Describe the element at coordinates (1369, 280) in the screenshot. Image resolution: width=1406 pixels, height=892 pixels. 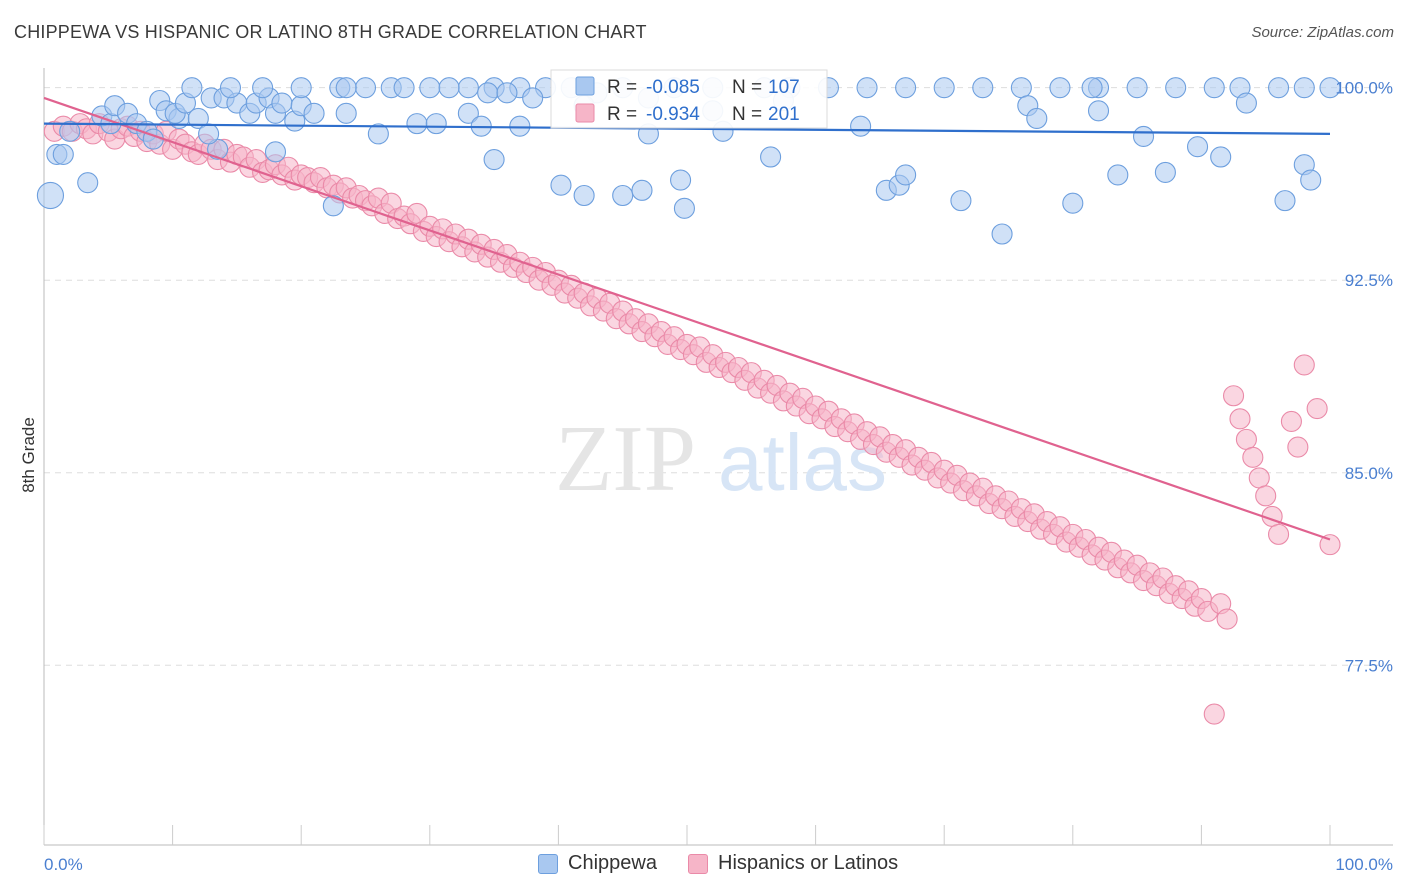
I see `y-tick-label: 92.5%` at that location.